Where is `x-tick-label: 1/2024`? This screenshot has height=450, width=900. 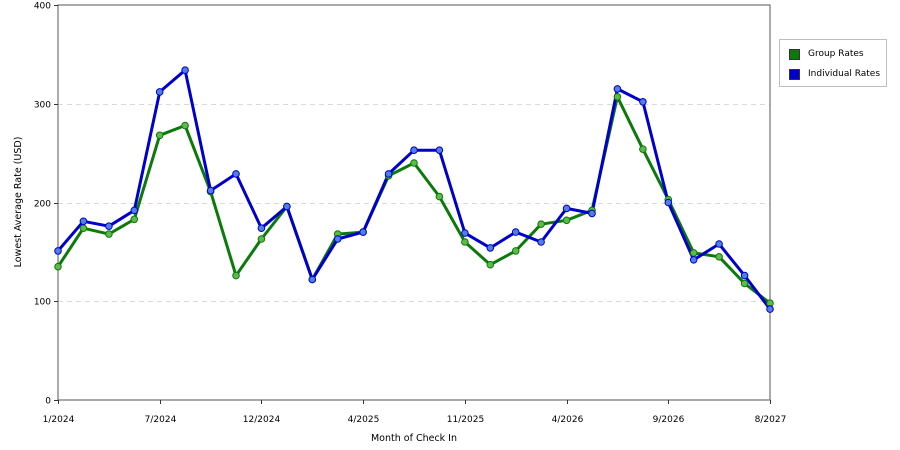
x-tick-label: 1/2024 is located at coordinates (59, 420).